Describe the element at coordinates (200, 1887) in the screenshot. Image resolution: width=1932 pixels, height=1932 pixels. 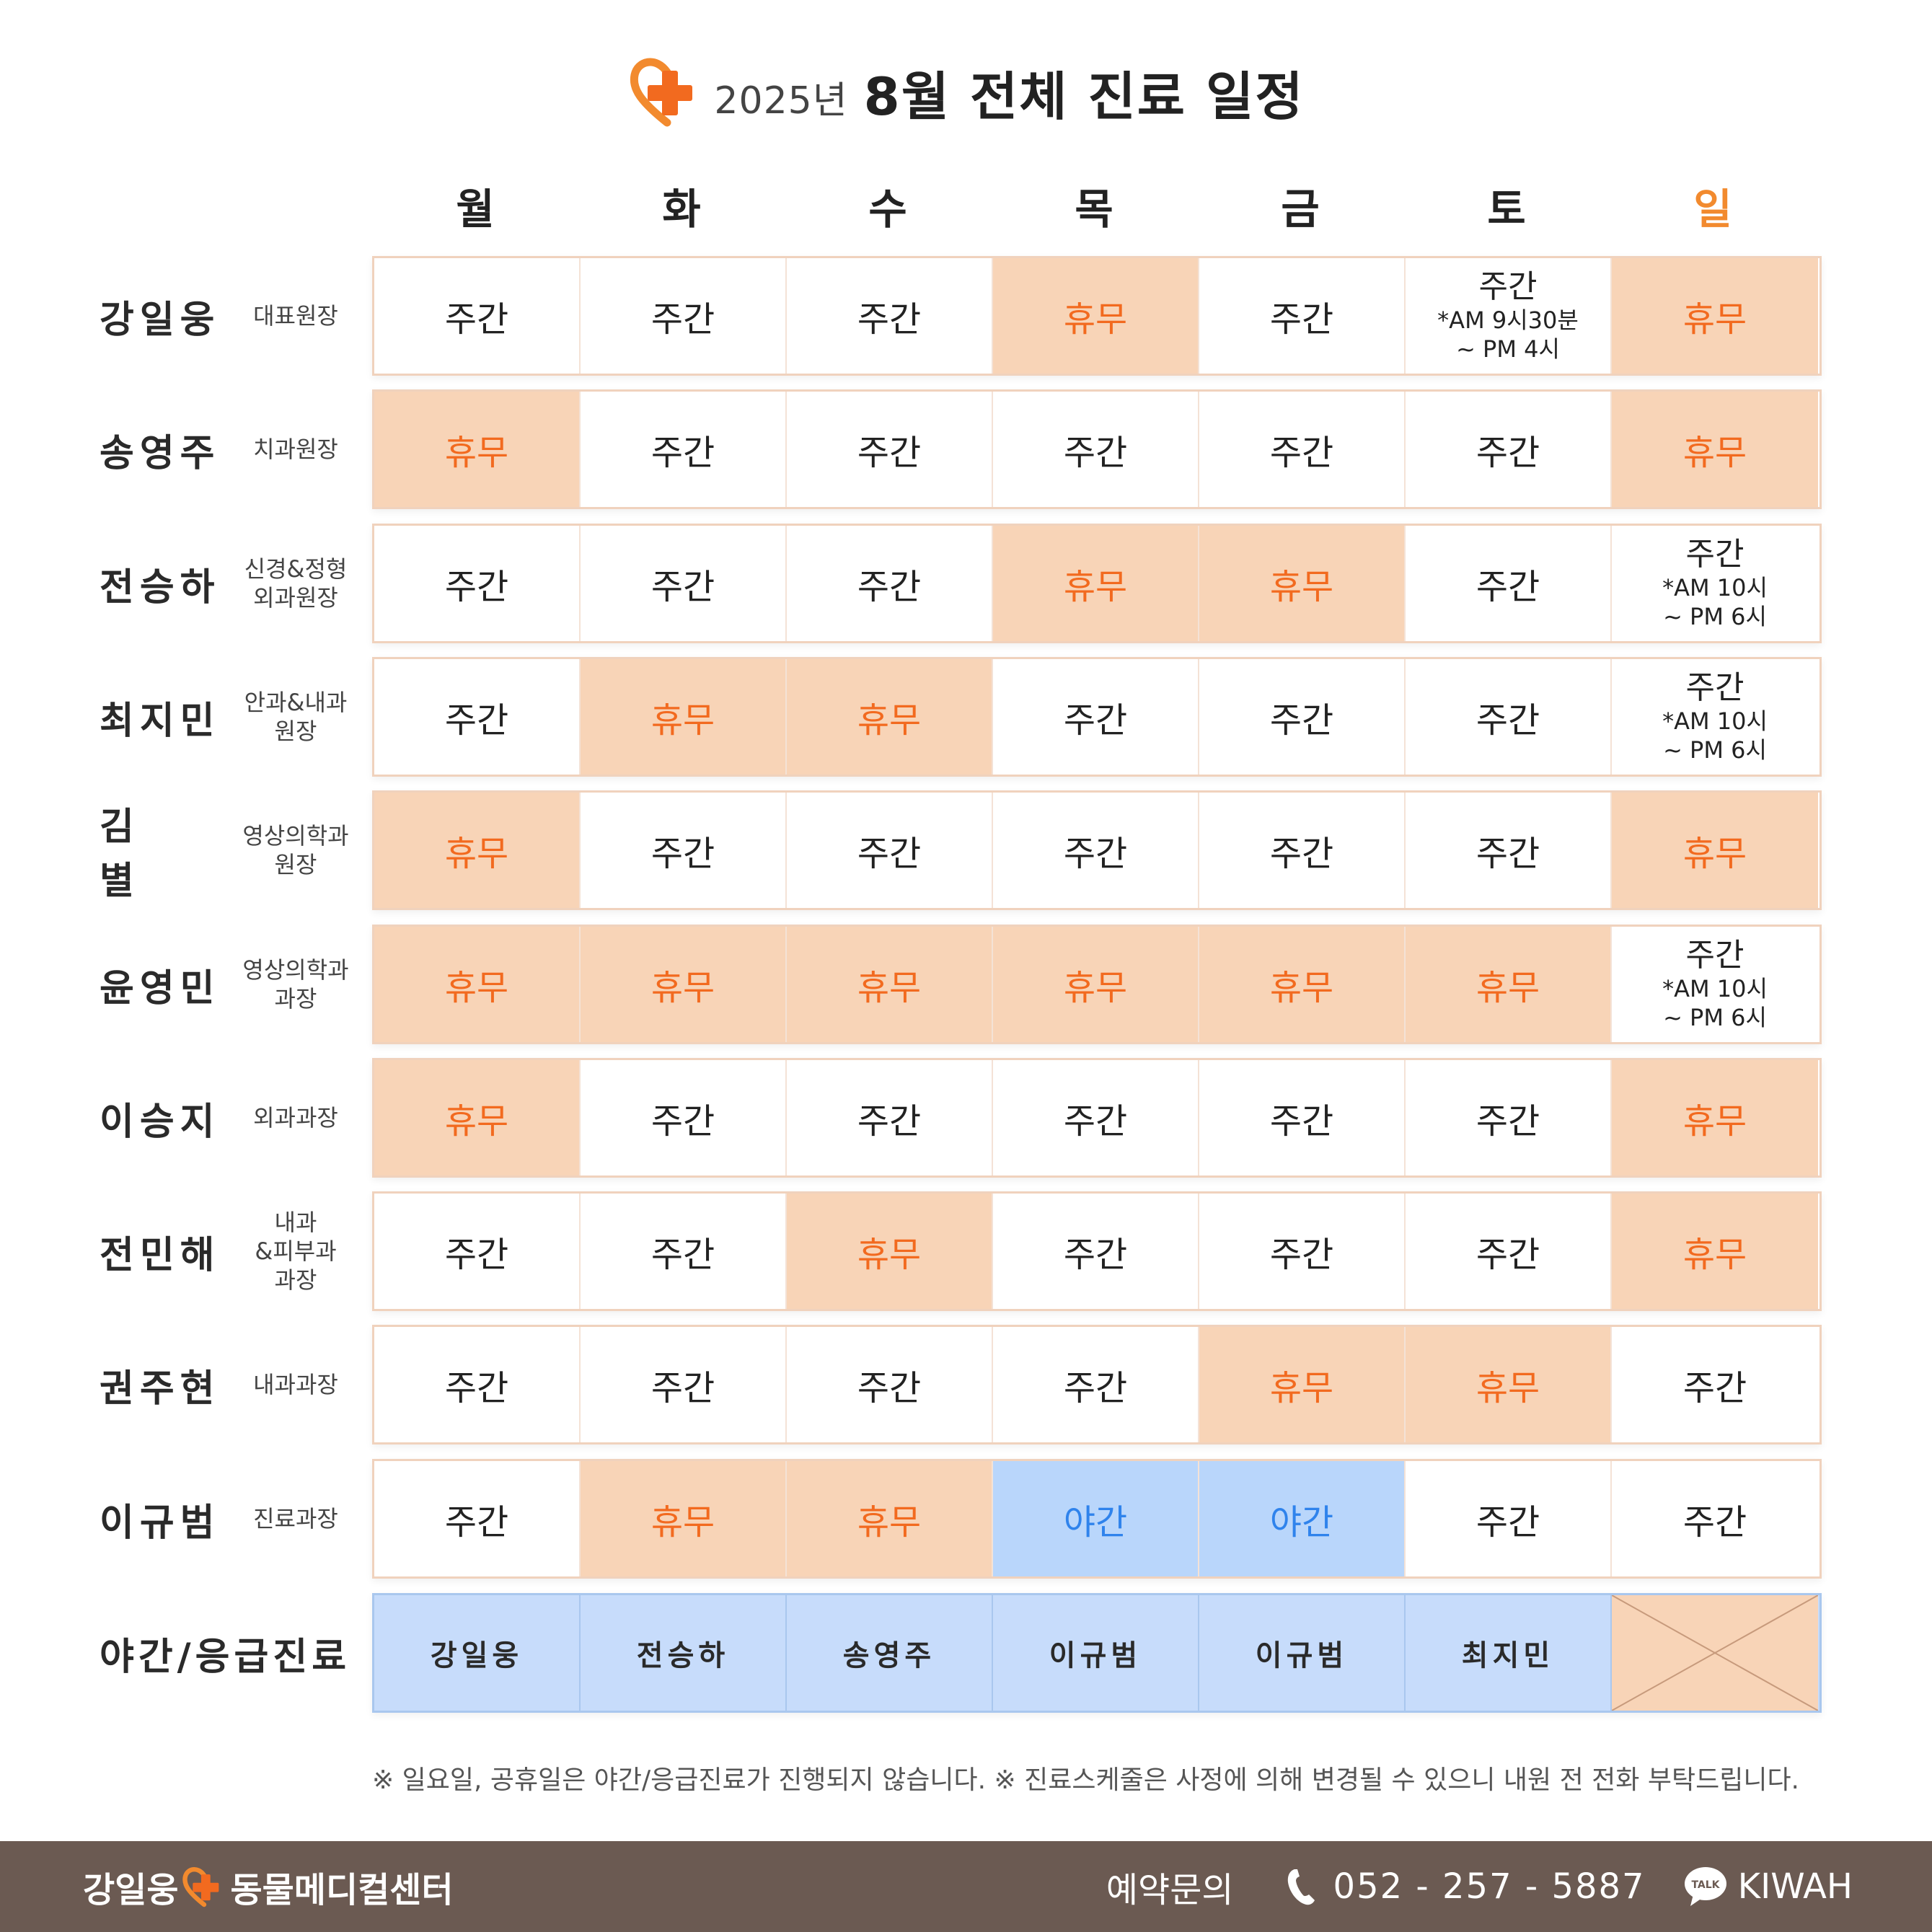
I see `heart-cross-icon` at that location.